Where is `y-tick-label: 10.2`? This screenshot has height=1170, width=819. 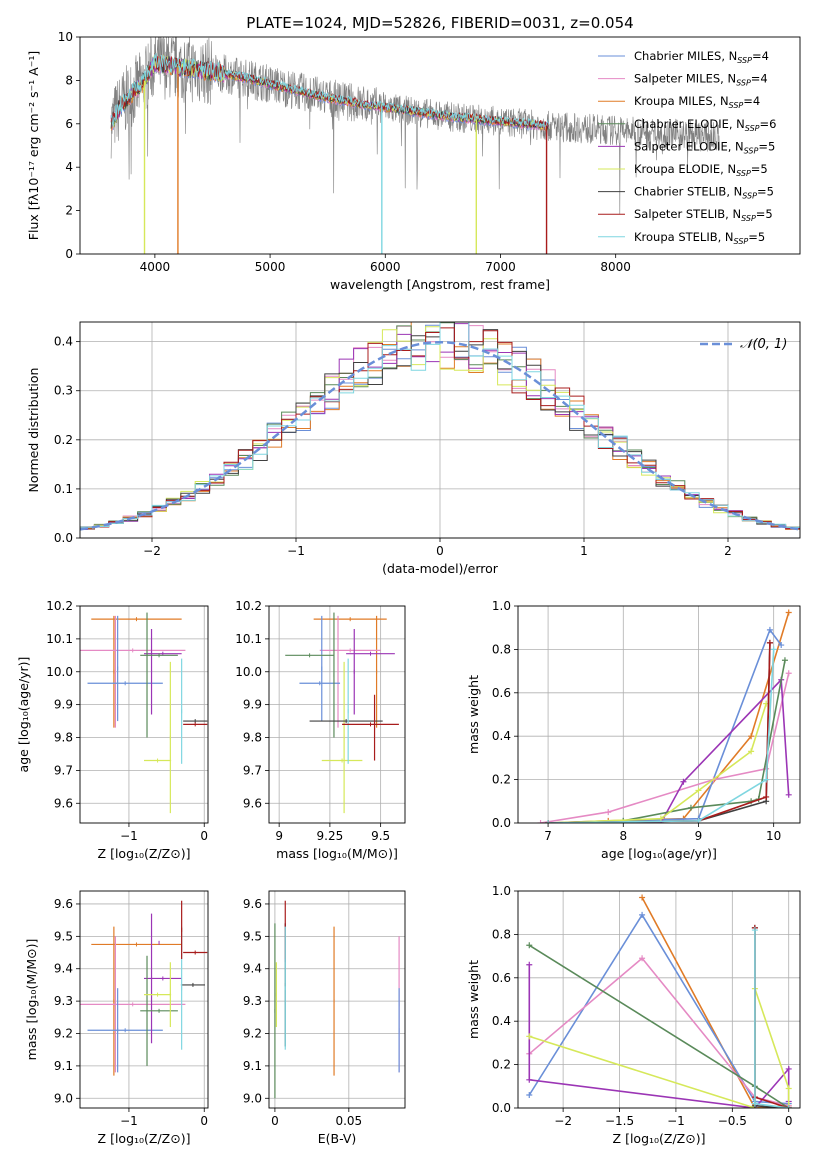
y-tick-label: 10.2 is located at coordinates (248, 606).